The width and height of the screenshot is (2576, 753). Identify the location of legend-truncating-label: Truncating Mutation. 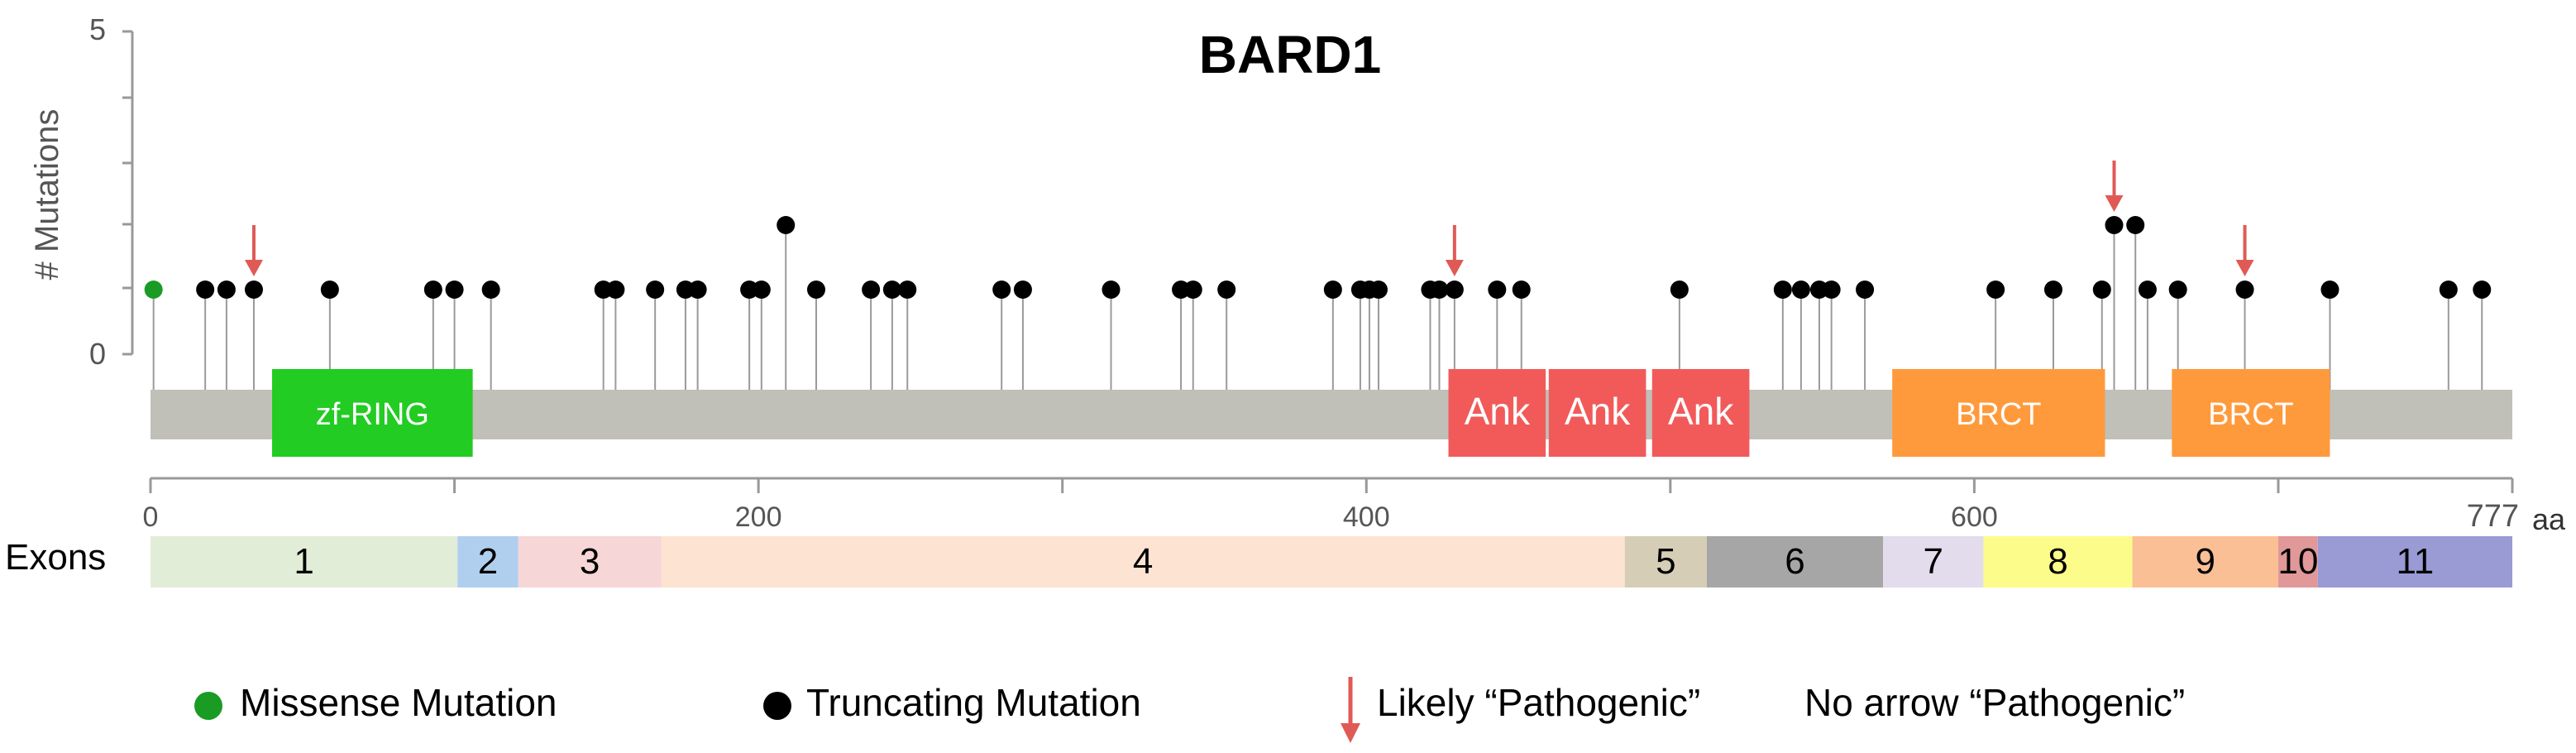
(973, 702).